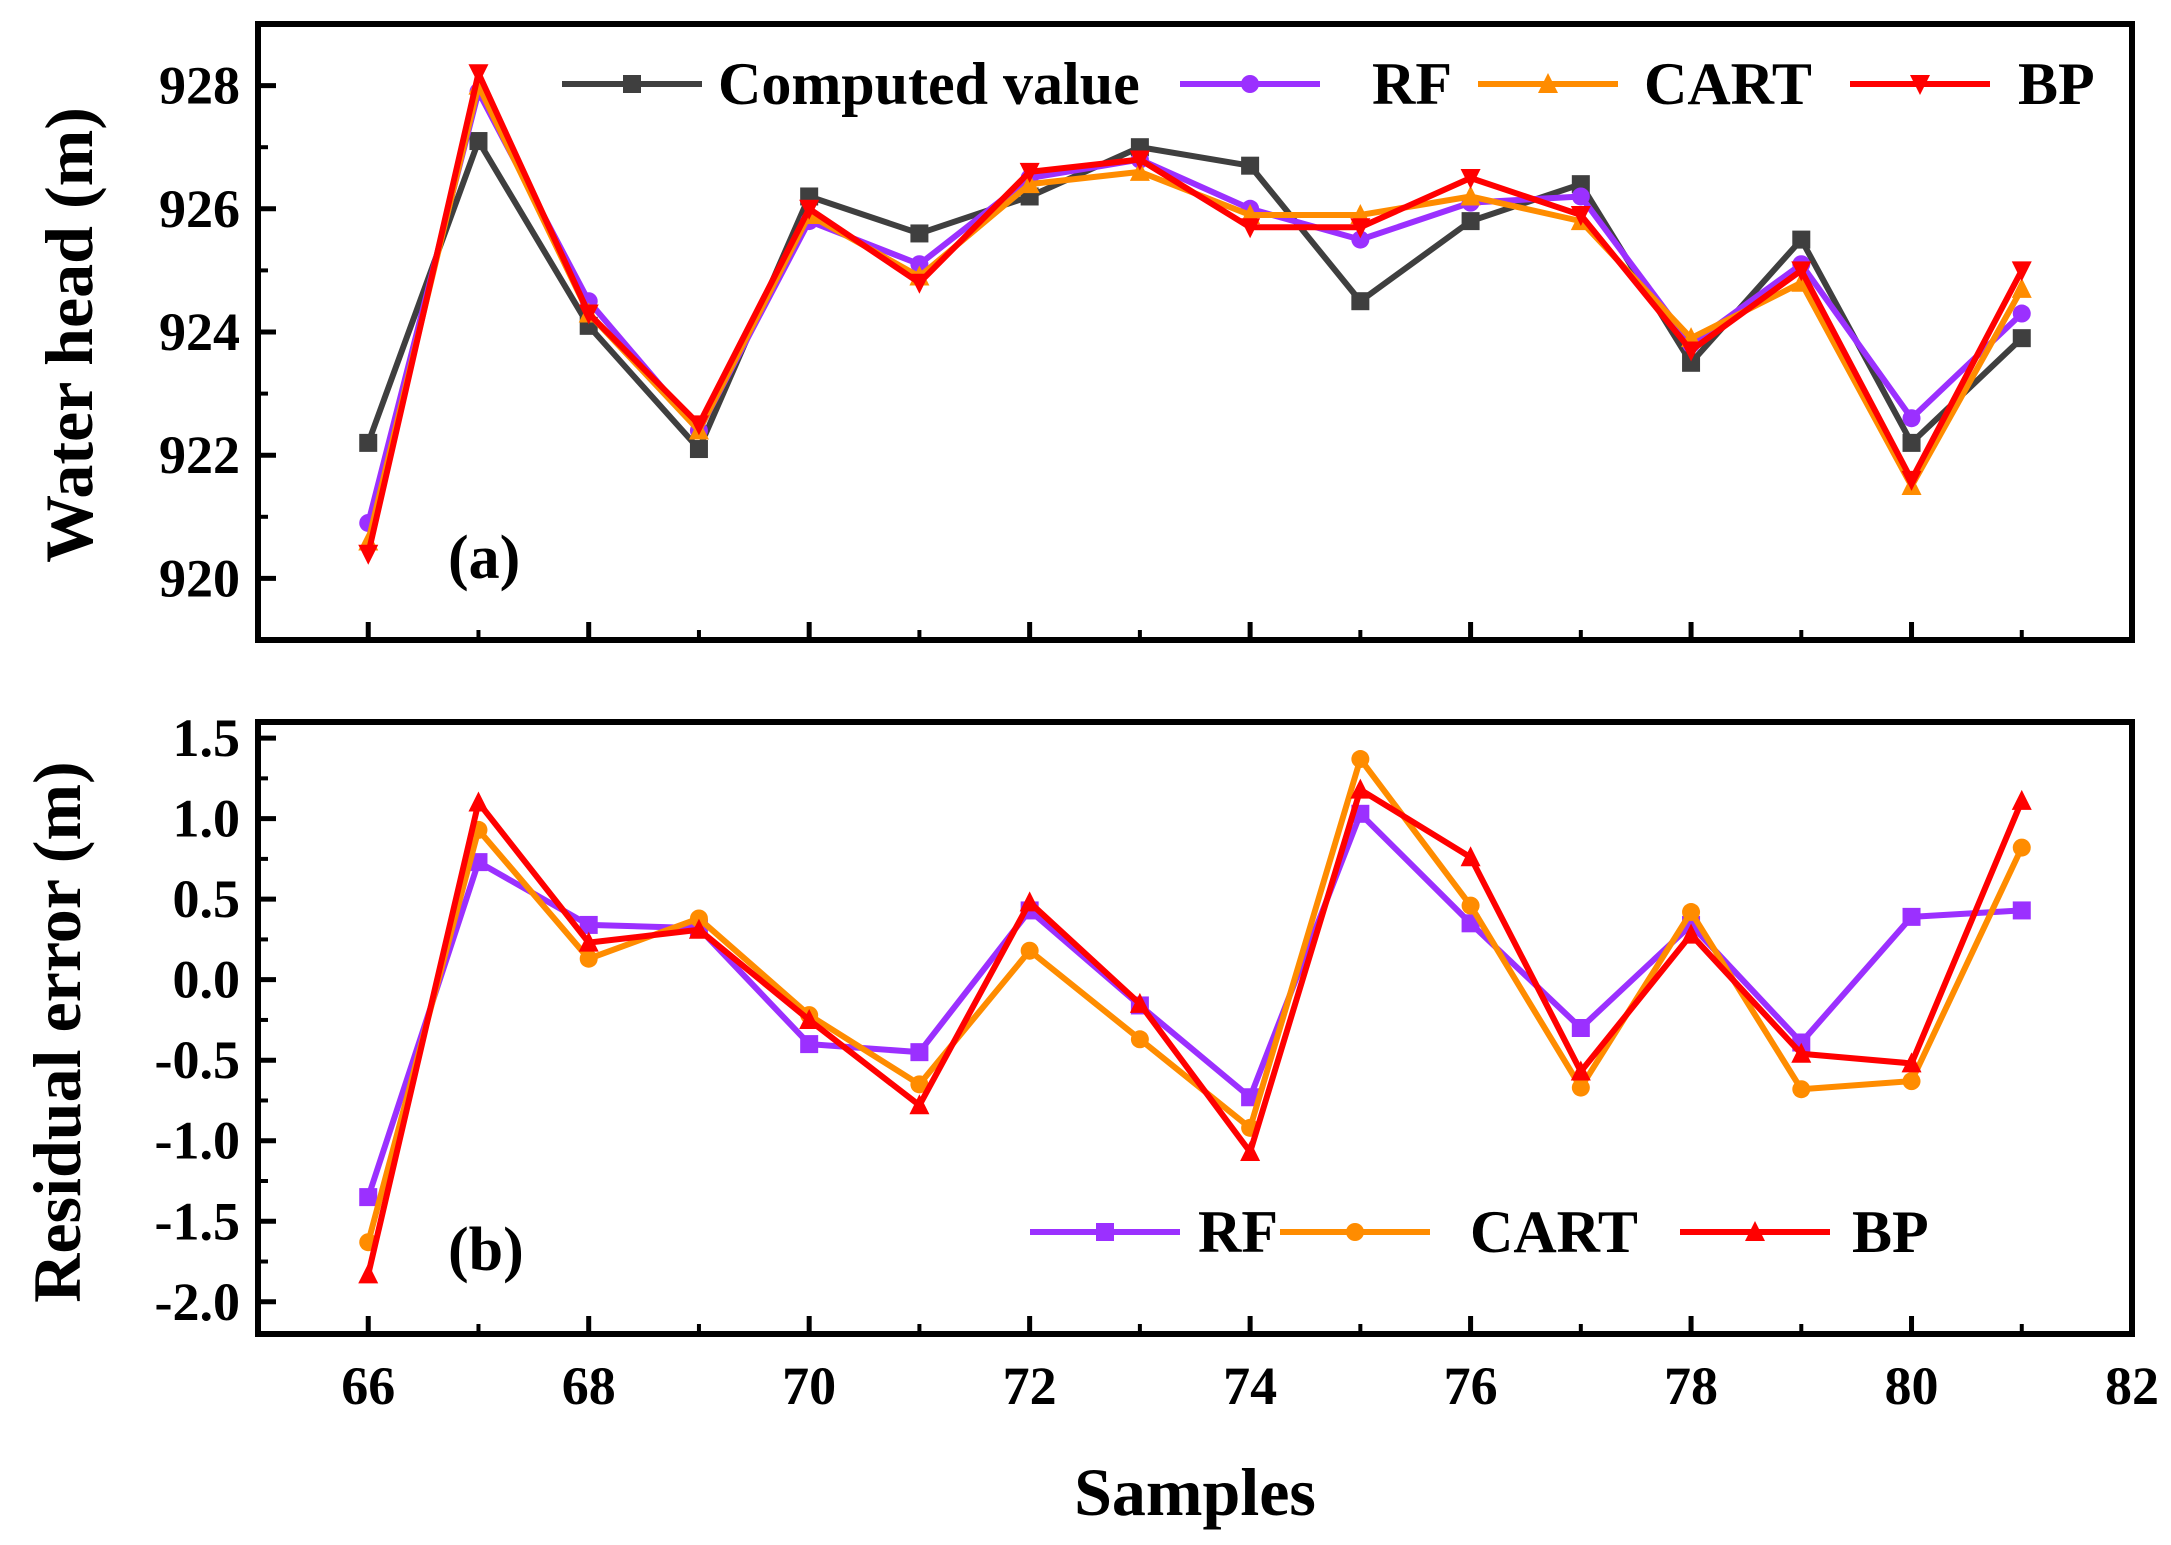  I want to click on y-tick-label: 920, so click(199, 578).